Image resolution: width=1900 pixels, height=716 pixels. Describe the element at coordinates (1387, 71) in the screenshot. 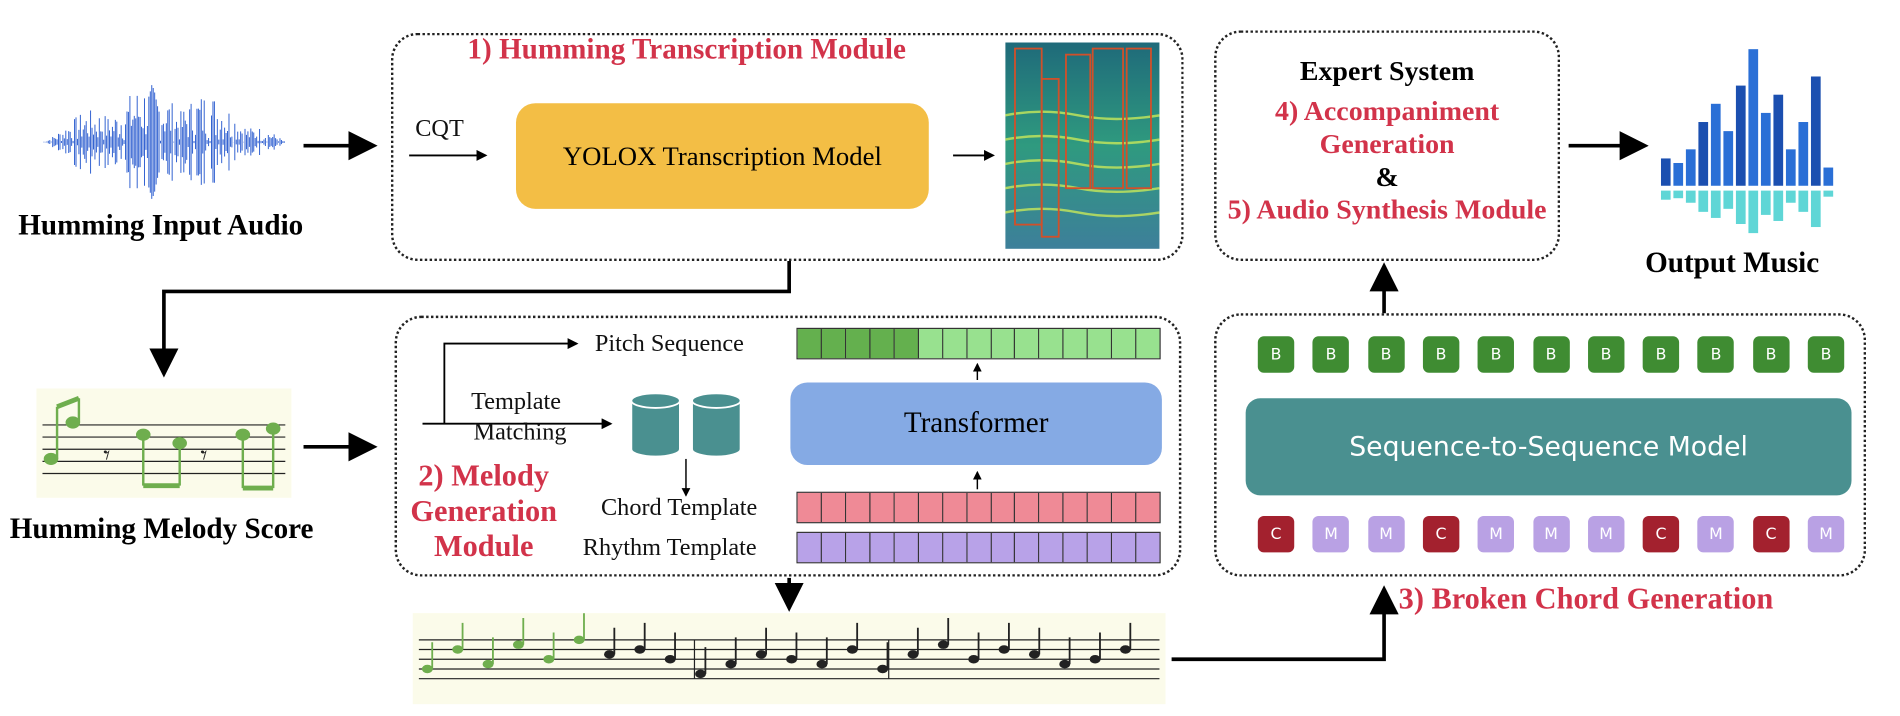

I see `expert-system-title: Expert System` at that location.